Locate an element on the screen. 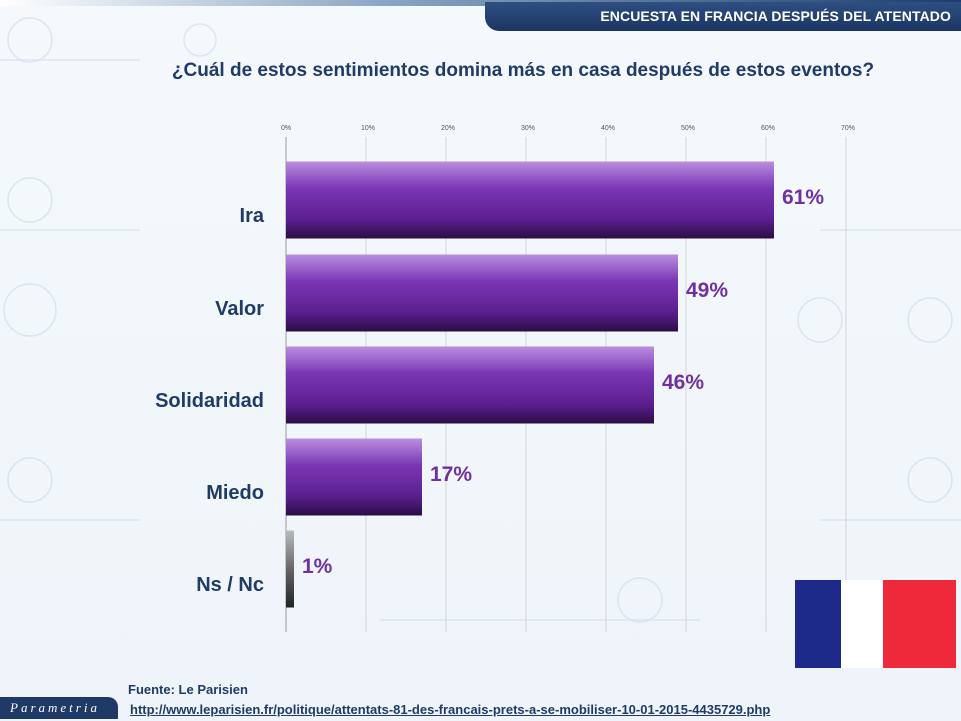 The image size is (961, 721). x-tick-label: 50% is located at coordinates (688, 128).